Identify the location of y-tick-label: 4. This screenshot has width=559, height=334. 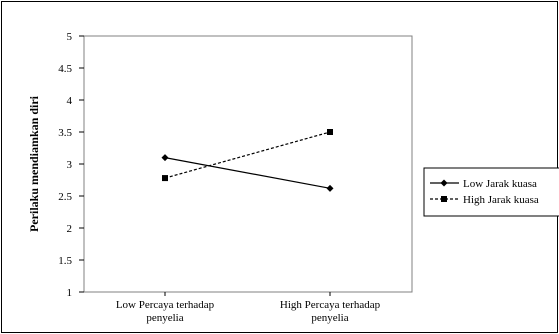
(70, 101).